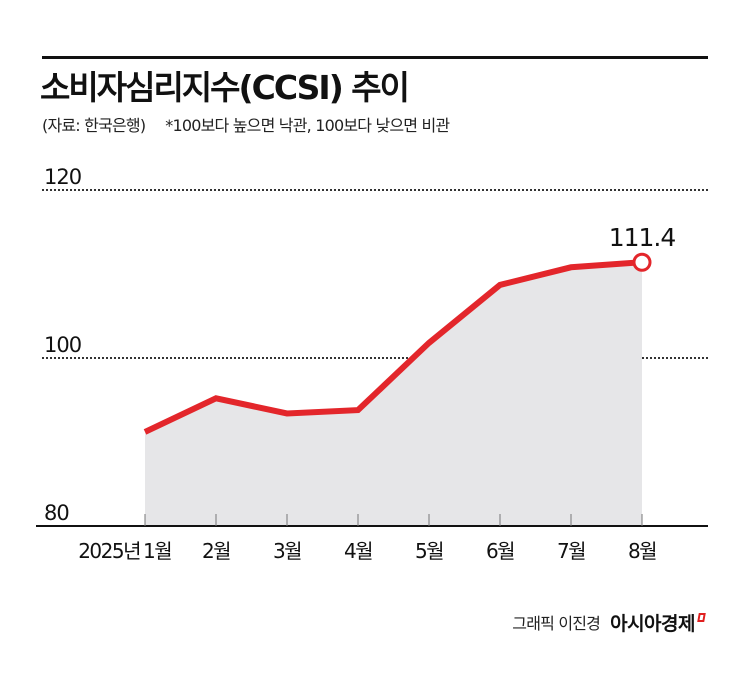  I want to click on y-label-100: 100, so click(62, 345).